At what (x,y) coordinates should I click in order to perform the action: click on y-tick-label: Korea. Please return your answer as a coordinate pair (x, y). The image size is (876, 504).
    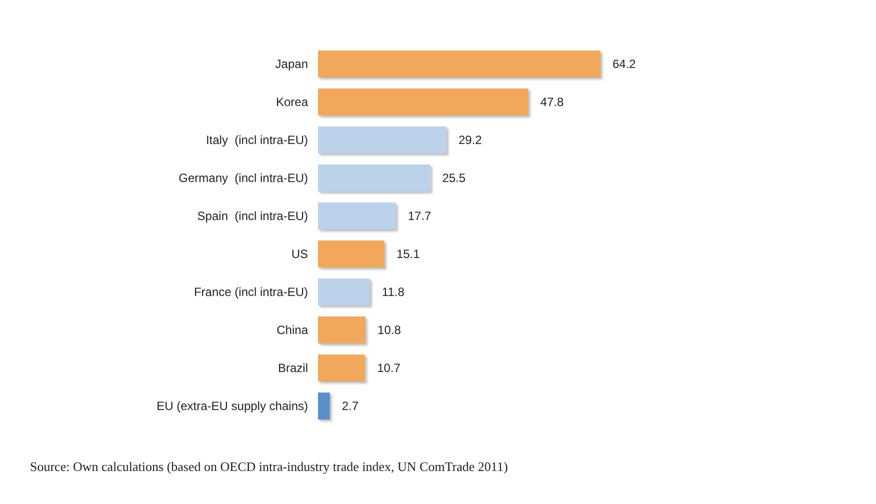
    Looking at the image, I should click on (292, 102).